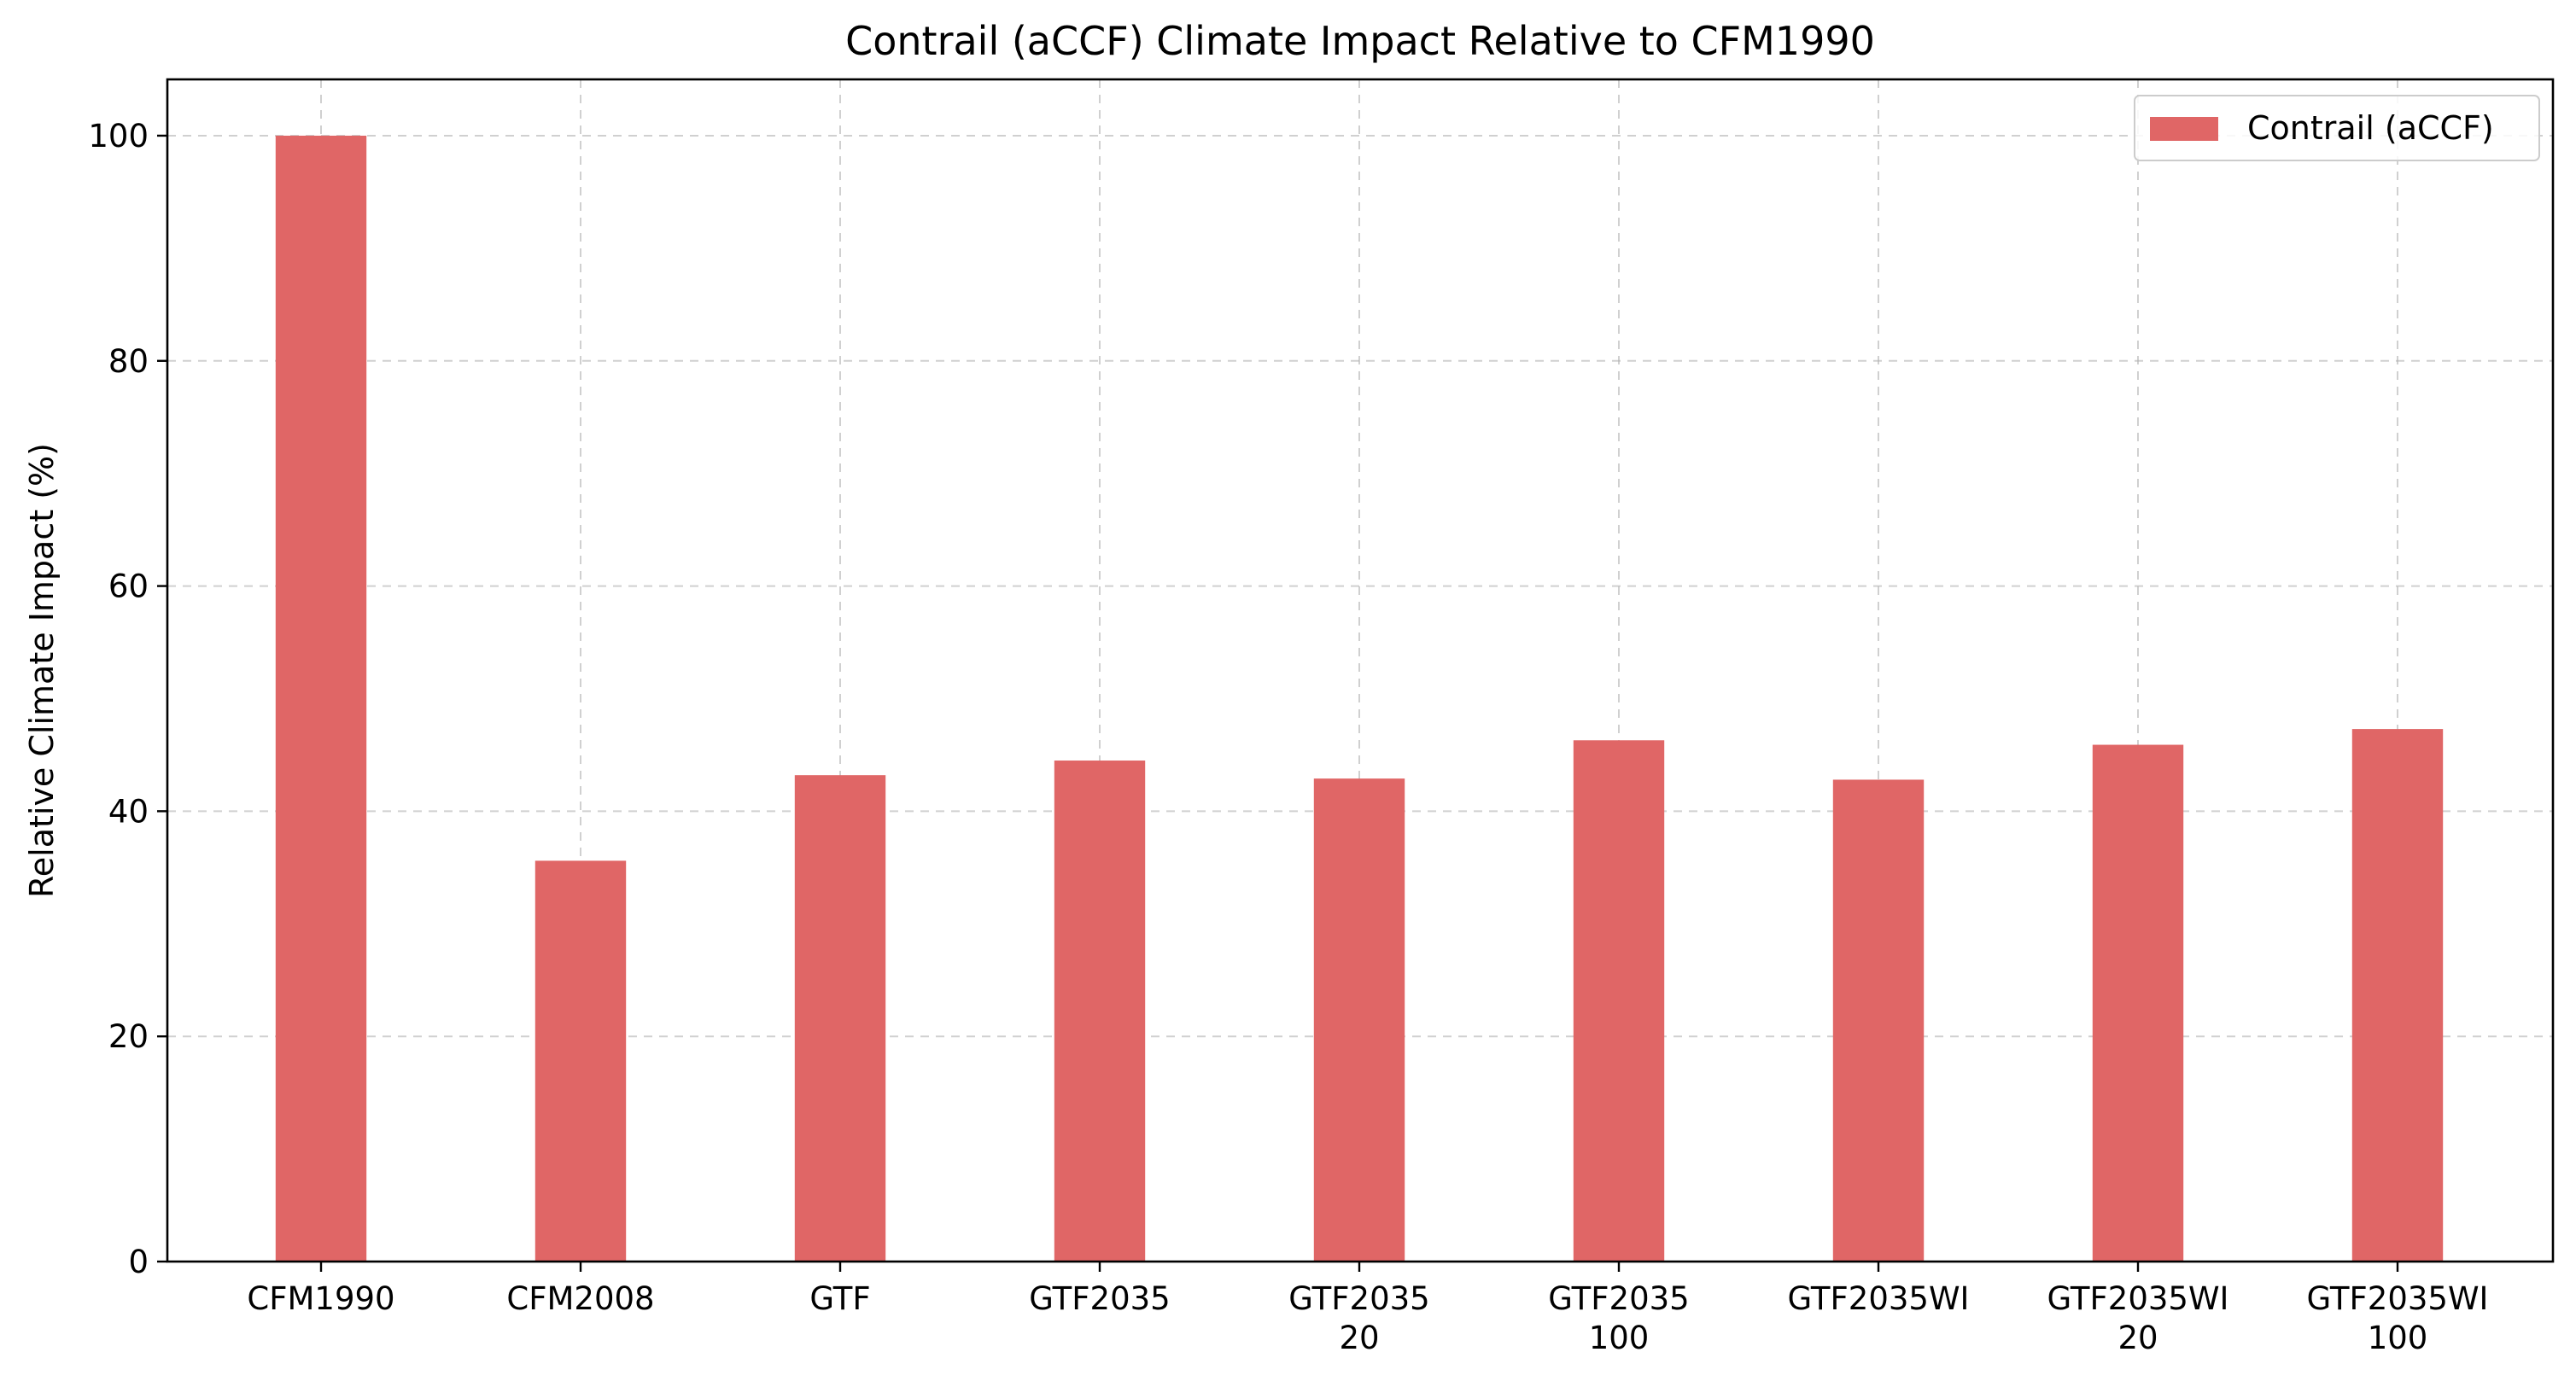 This screenshot has width=2576, height=1393. What do you see at coordinates (128, 586) in the screenshot?
I see `y-tick-label: 60` at bounding box center [128, 586].